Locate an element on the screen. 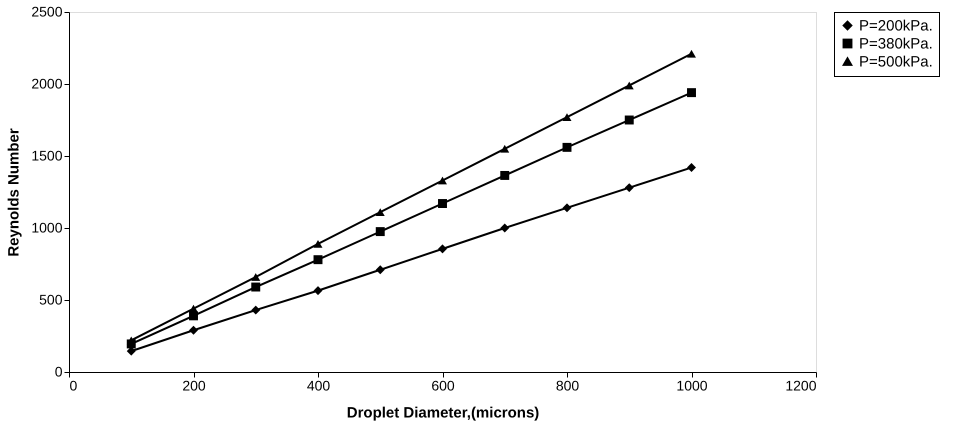 The width and height of the screenshot is (955, 434). x-tick-label: 600 is located at coordinates (443, 386).